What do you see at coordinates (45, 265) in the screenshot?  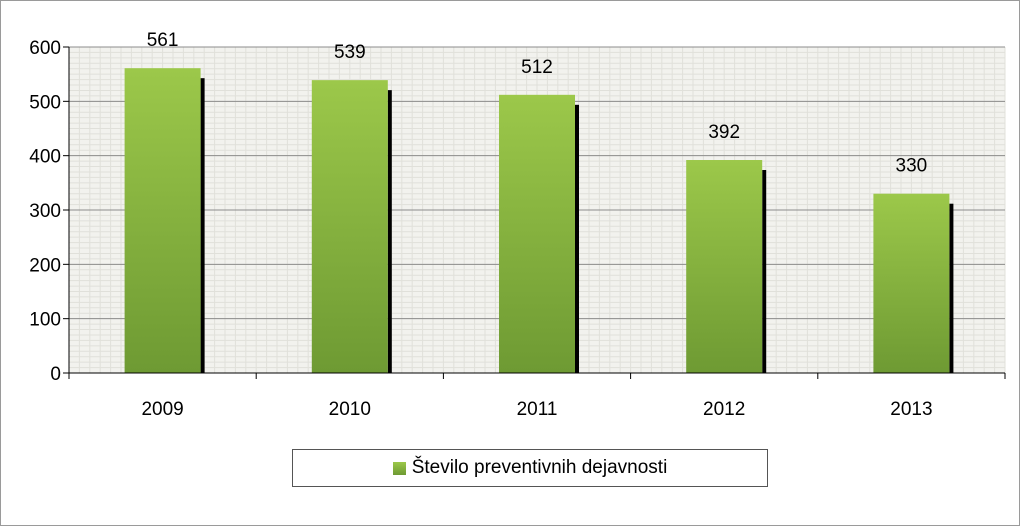 I see `y-tick-label: 200` at bounding box center [45, 265].